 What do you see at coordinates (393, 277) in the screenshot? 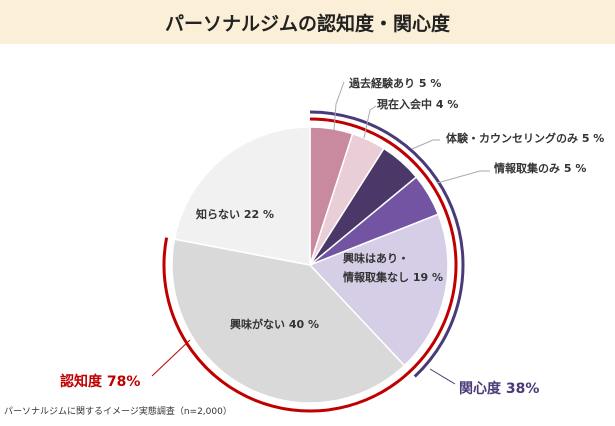
I see `label-interested-2: 情報取集なし 19 %` at bounding box center [393, 277].